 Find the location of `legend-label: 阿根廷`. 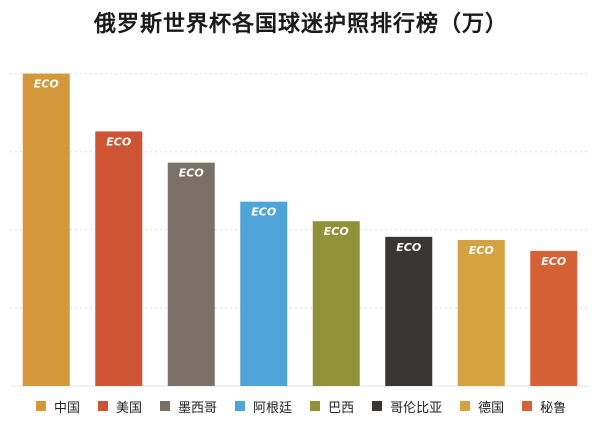

legend-label: 阿根廷 is located at coordinates (273, 408).